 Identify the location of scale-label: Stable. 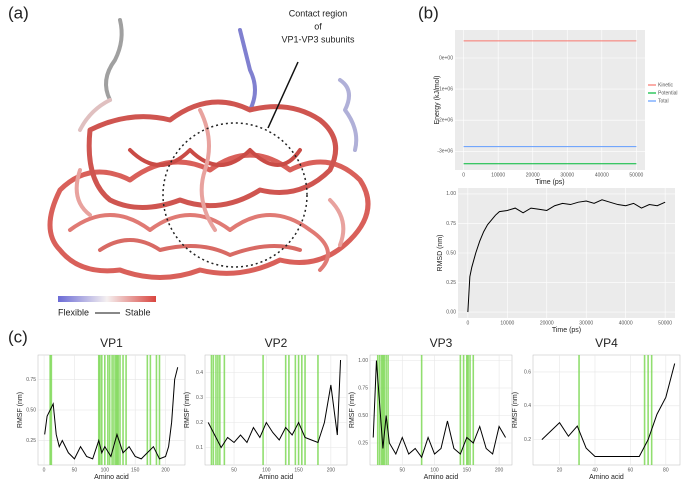
(138, 312).